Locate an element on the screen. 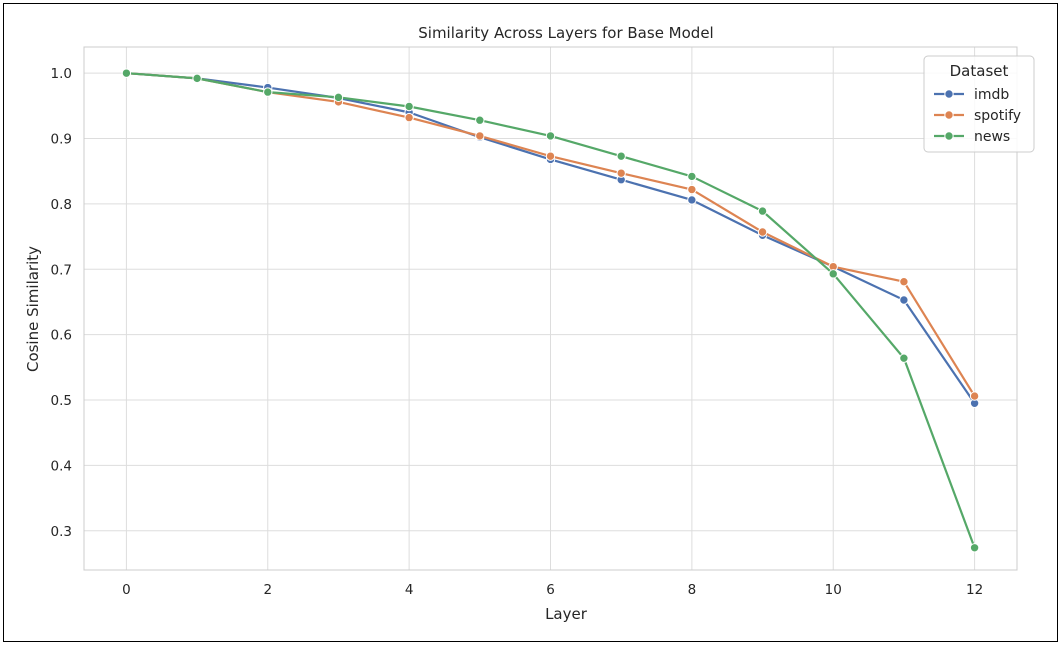 The height and width of the screenshot is (647, 1063). legend-item-imdb: imdb is located at coordinates (971, 95).